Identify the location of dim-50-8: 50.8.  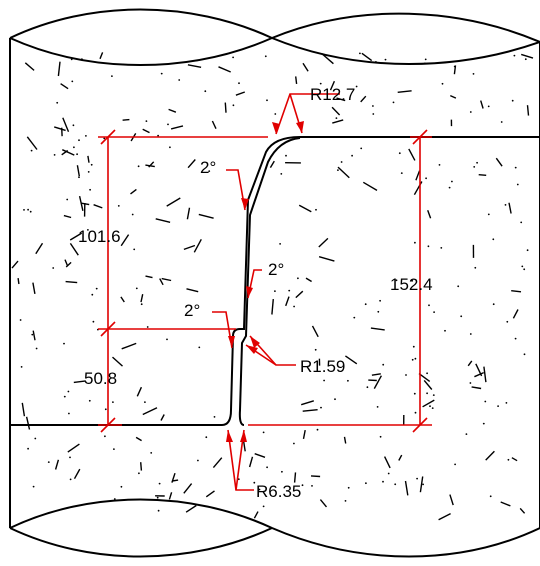
(100, 378).